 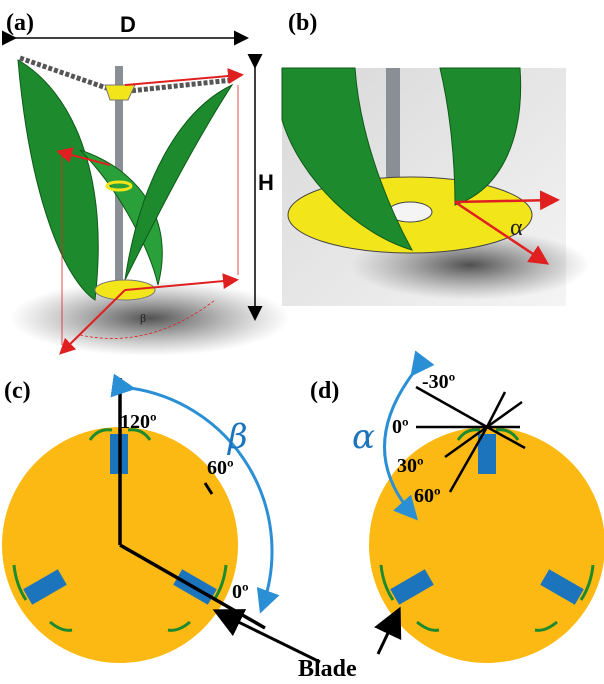 I want to click on red-arrow-top, so click(x=184, y=77).